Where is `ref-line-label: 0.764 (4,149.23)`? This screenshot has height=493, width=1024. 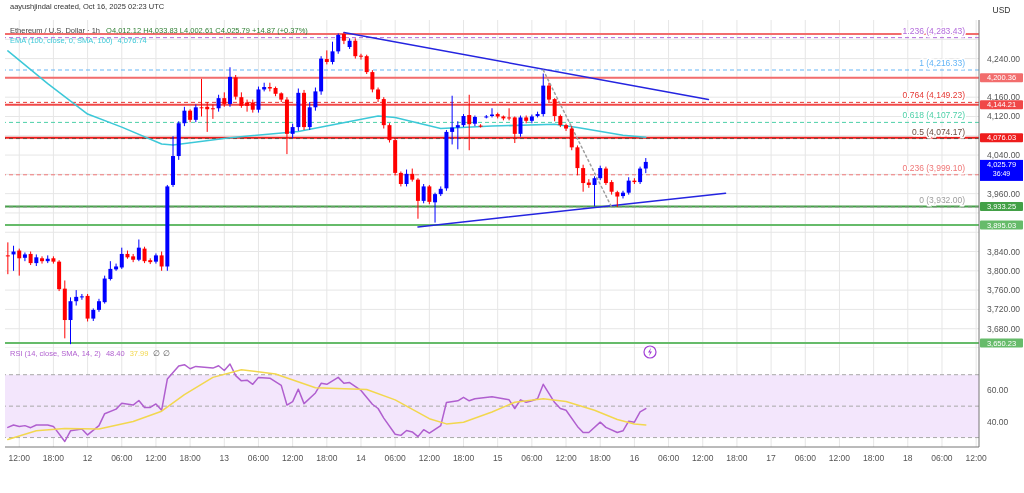 ref-line-label: 0.764 (4,149.23) is located at coordinates (934, 95).